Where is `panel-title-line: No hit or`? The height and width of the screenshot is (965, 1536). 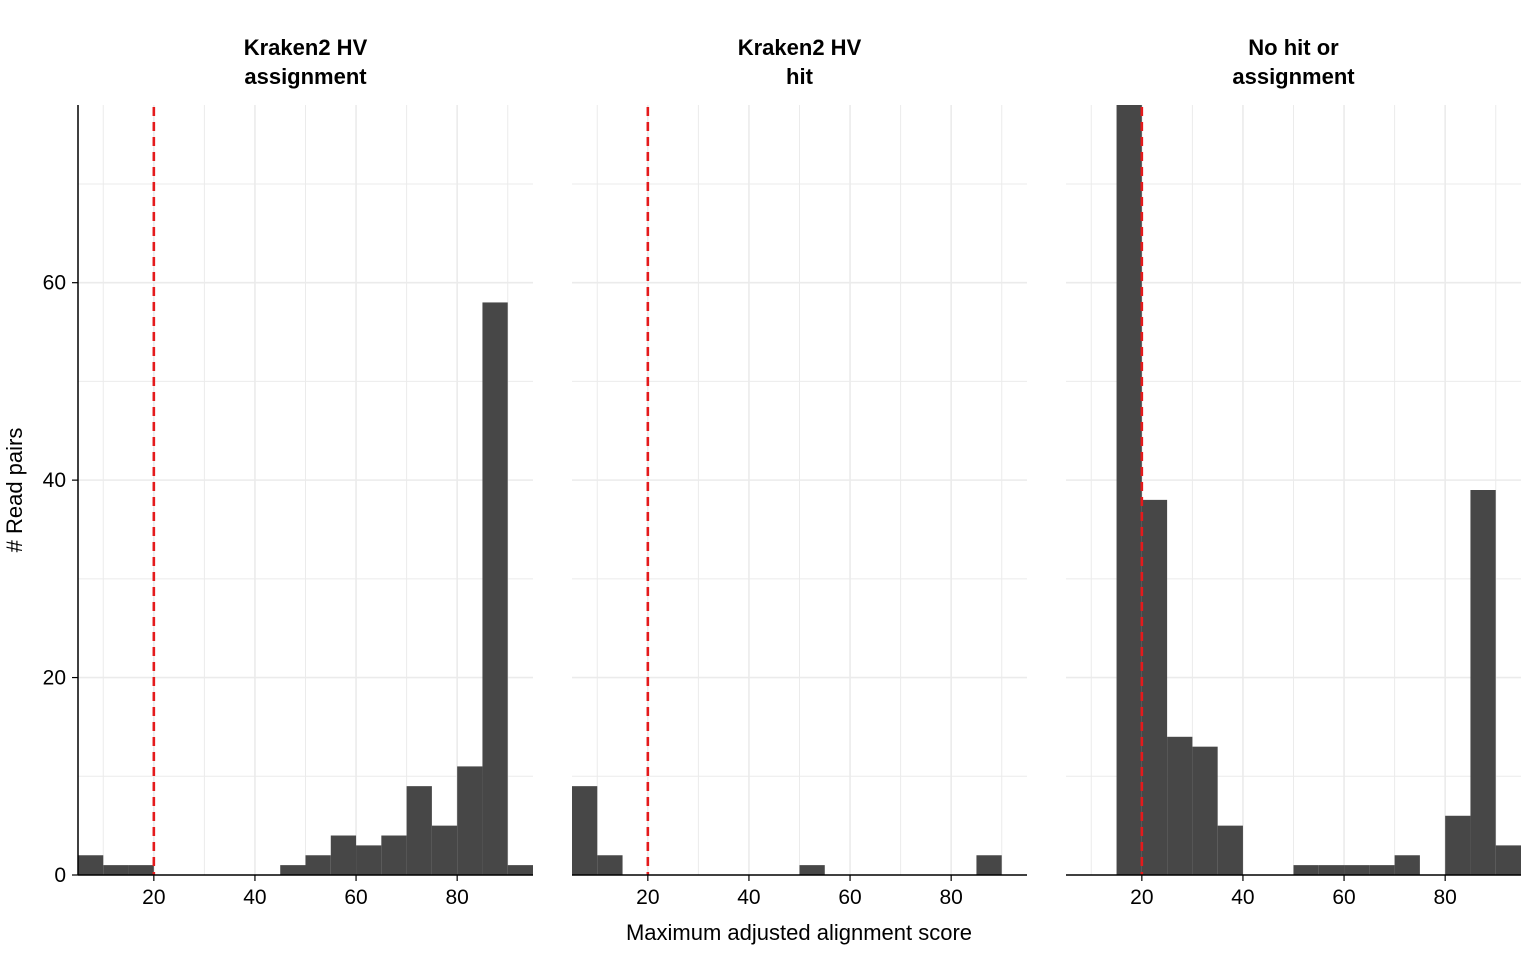 panel-title-line: No hit or is located at coordinates (1293, 47).